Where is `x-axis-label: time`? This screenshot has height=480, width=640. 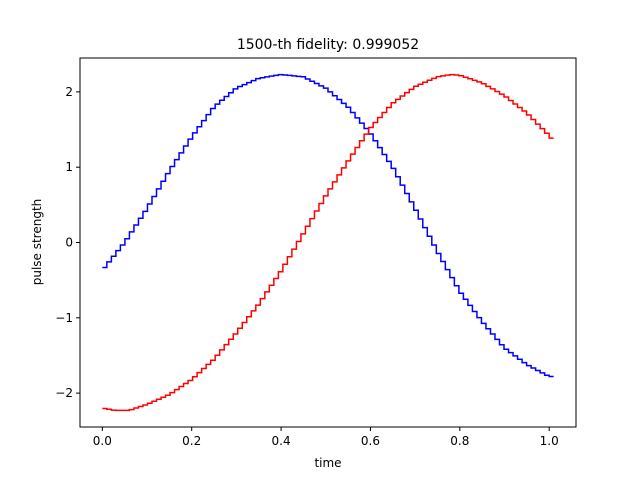 x-axis-label: time is located at coordinates (327, 463).